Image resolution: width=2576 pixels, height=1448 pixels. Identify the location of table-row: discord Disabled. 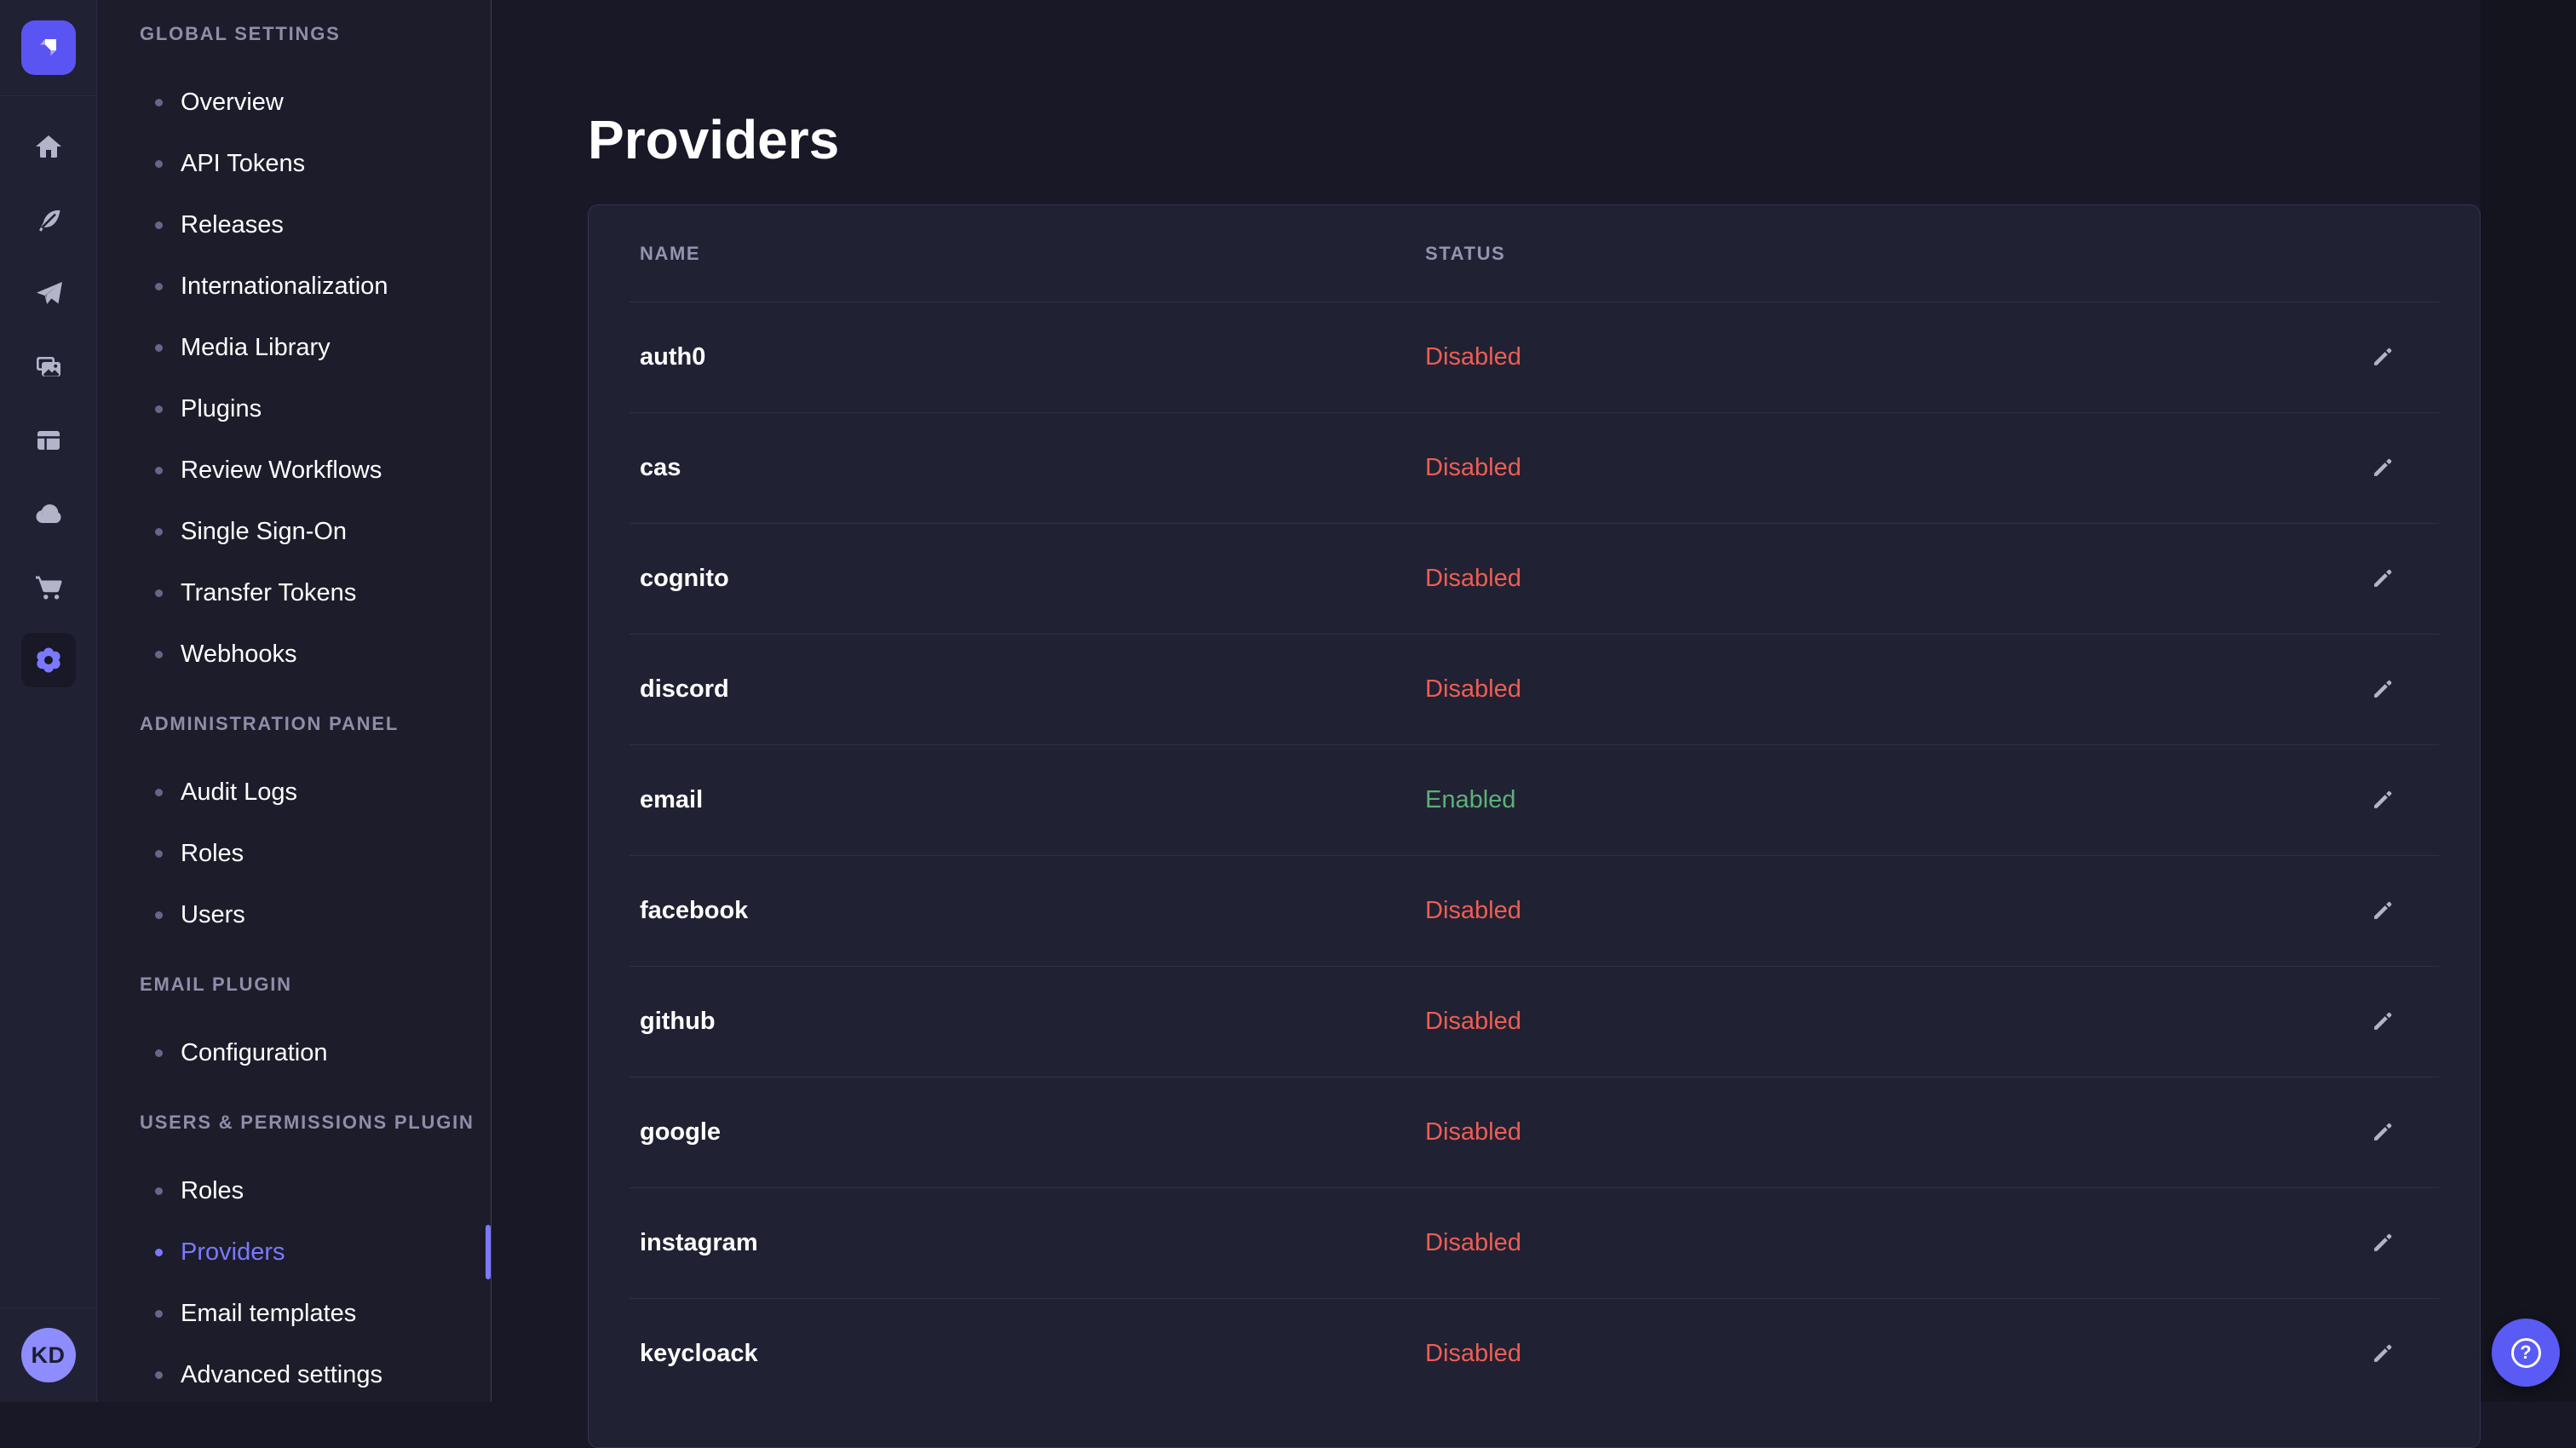
(1535, 689).